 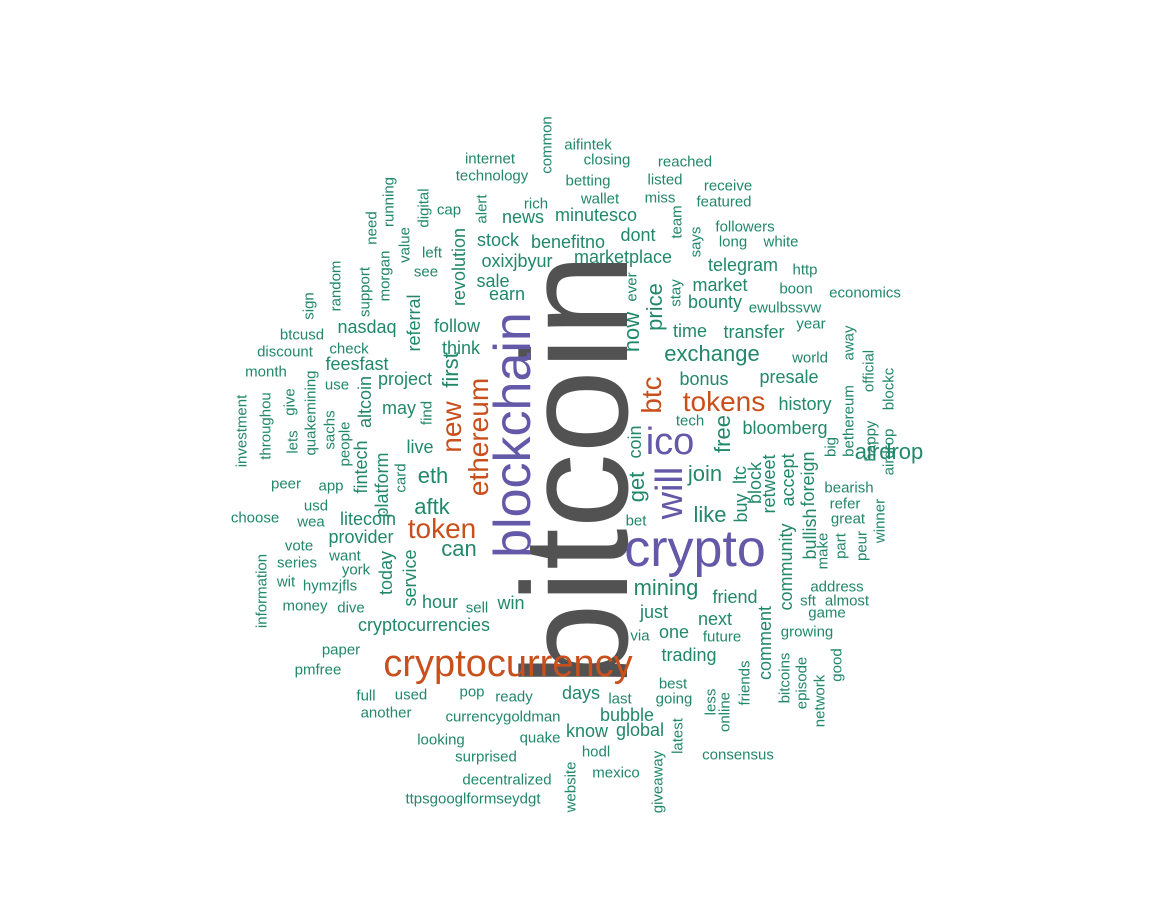 What do you see at coordinates (349, 349) in the screenshot?
I see `word-check: check` at bounding box center [349, 349].